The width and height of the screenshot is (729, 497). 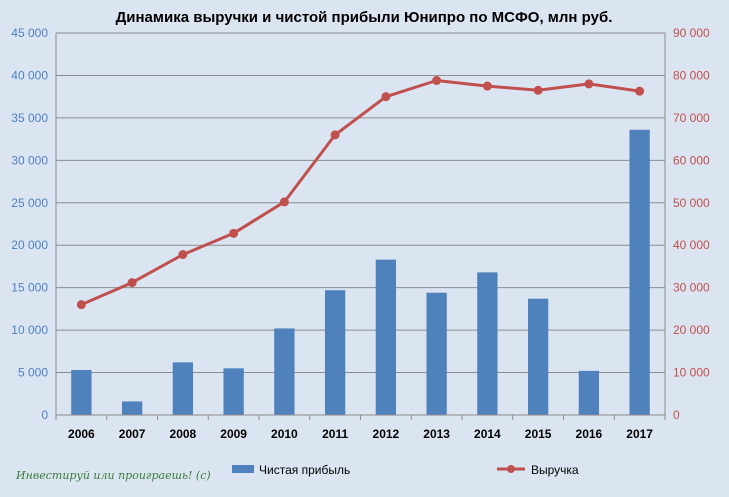 I want to click on x-axis-tick-label: 2016, so click(x=589, y=434).